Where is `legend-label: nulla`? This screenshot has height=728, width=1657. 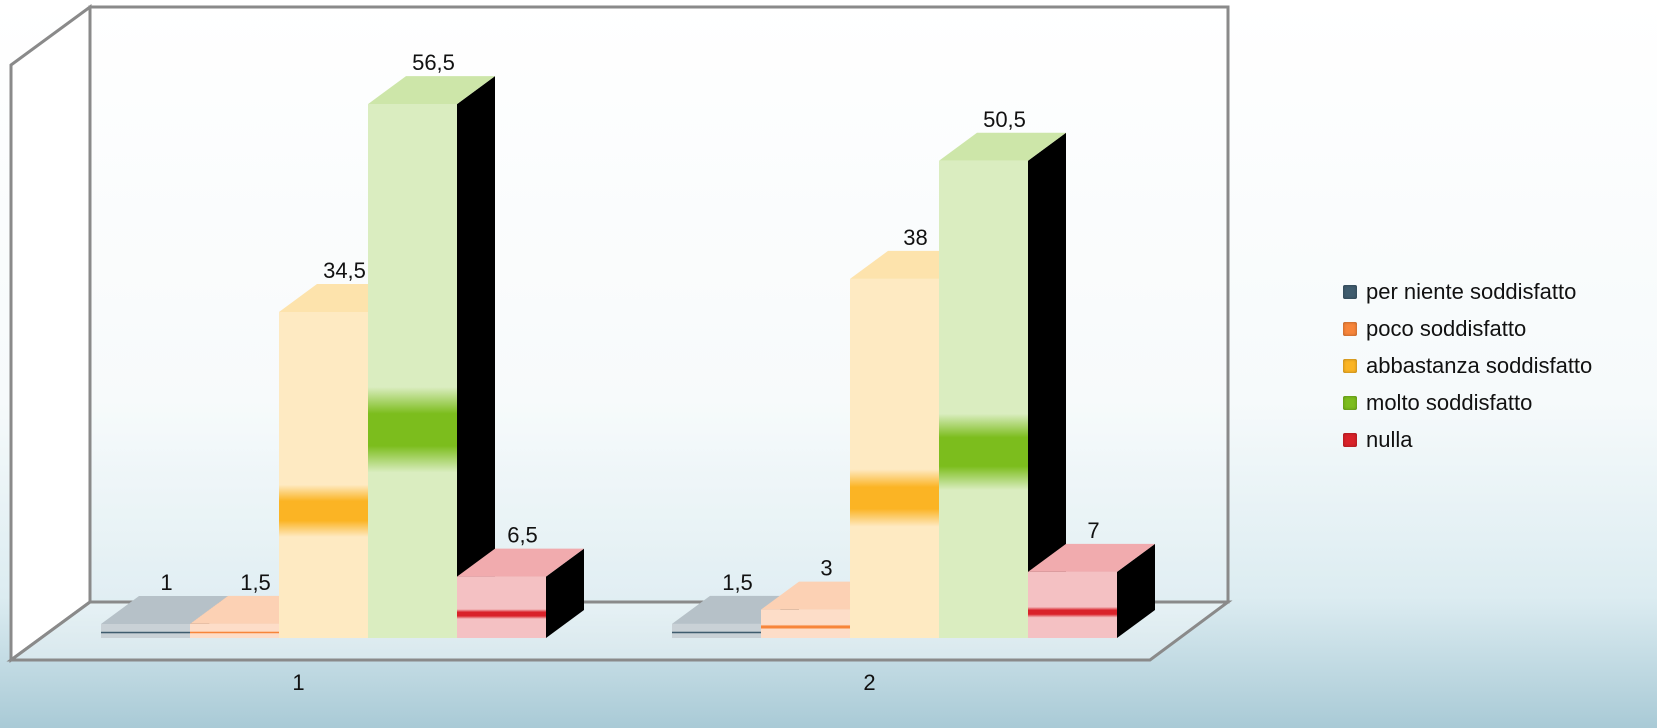
legend-label: nulla is located at coordinates (1389, 439).